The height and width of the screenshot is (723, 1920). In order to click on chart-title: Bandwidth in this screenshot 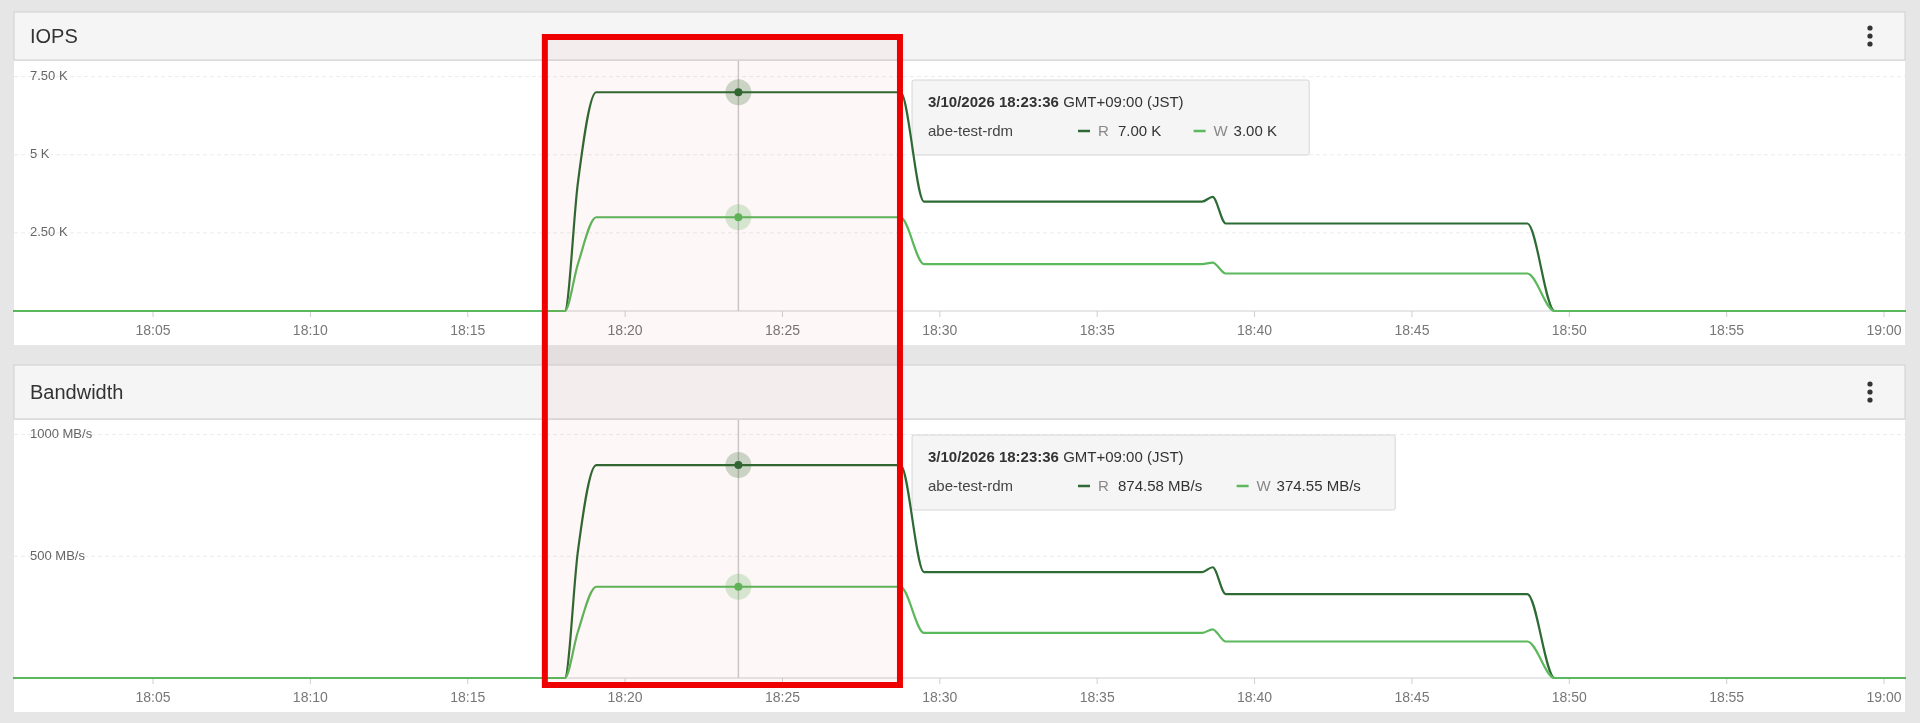, I will do `click(77, 392)`.